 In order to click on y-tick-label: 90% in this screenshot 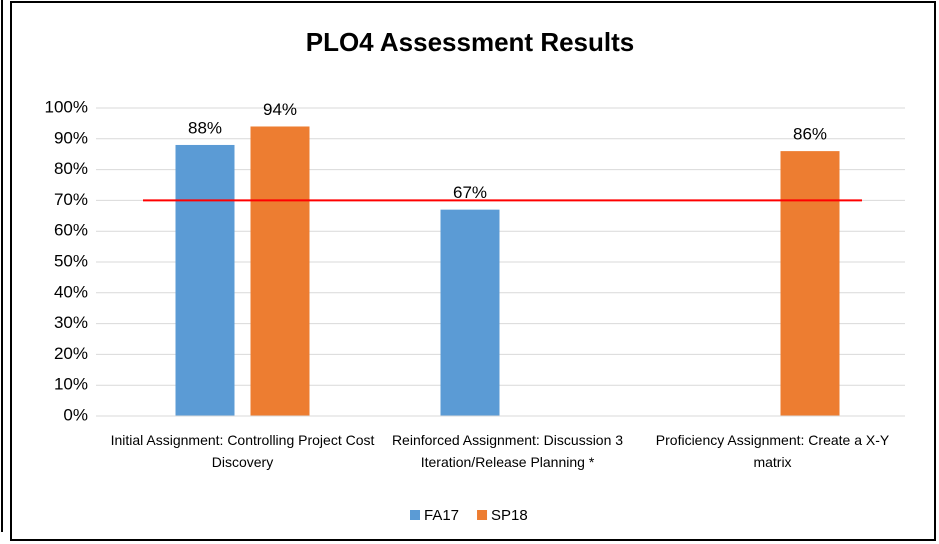, I will do `click(71, 137)`.